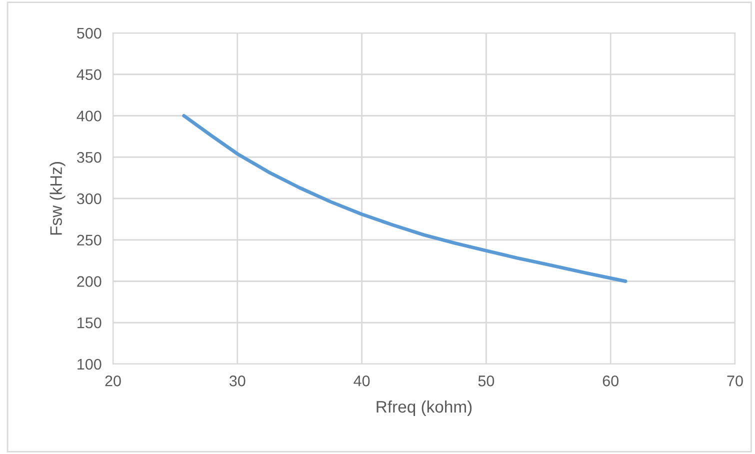 This screenshot has height=454, width=755. Describe the element at coordinates (362, 381) in the screenshot. I see `x-tick-label: 40` at that location.